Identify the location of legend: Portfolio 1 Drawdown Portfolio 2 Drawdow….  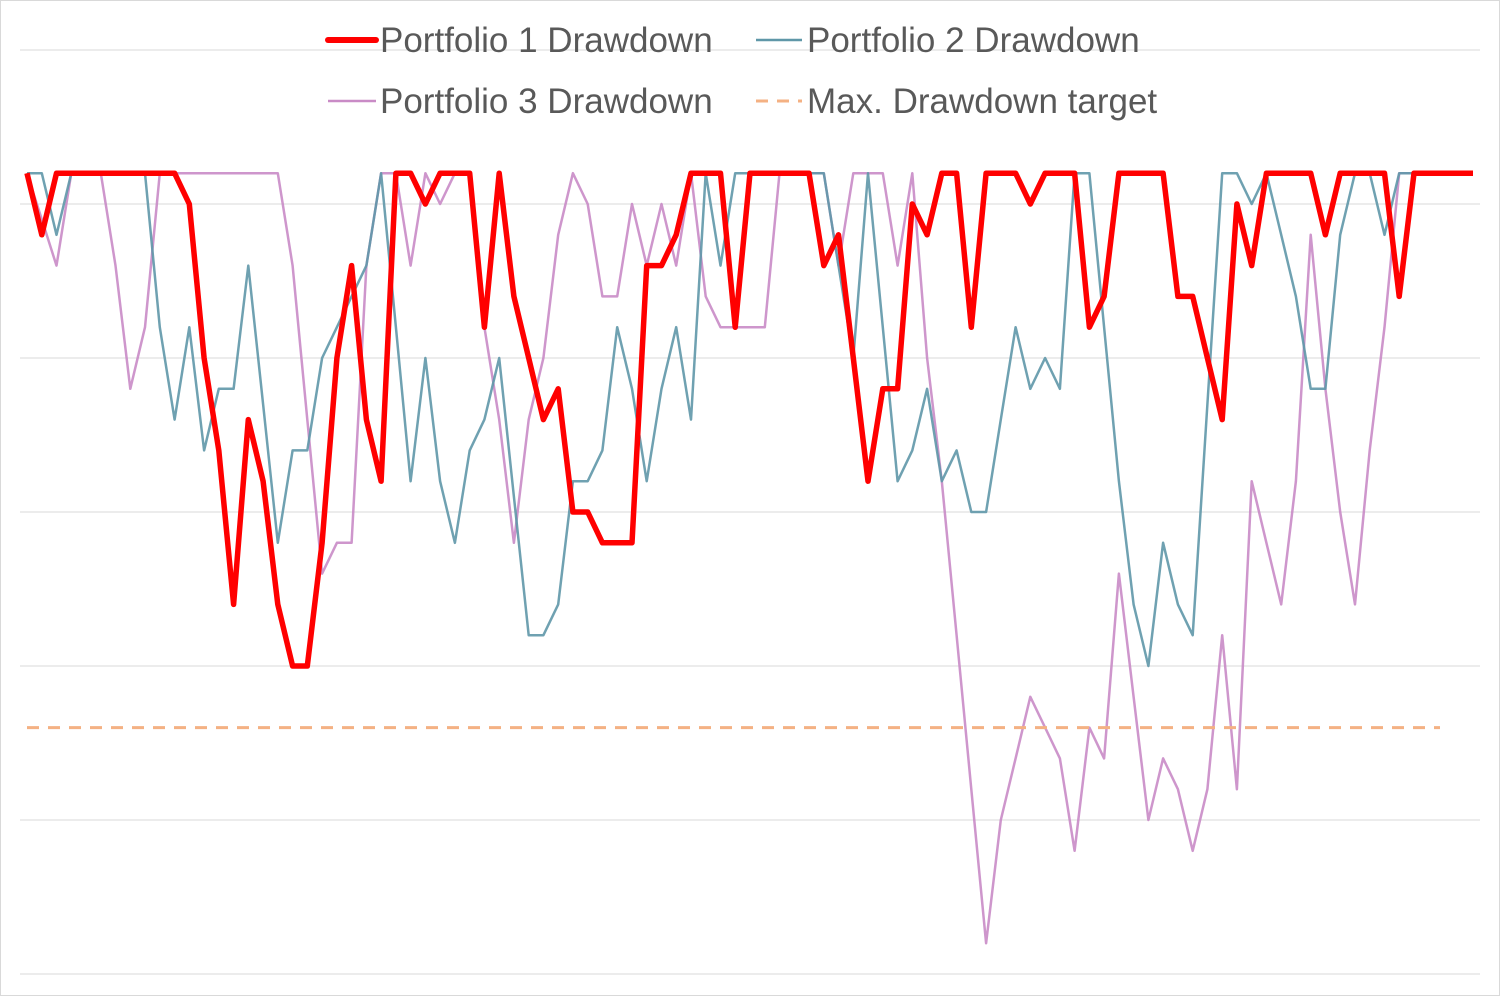
(741, 71).